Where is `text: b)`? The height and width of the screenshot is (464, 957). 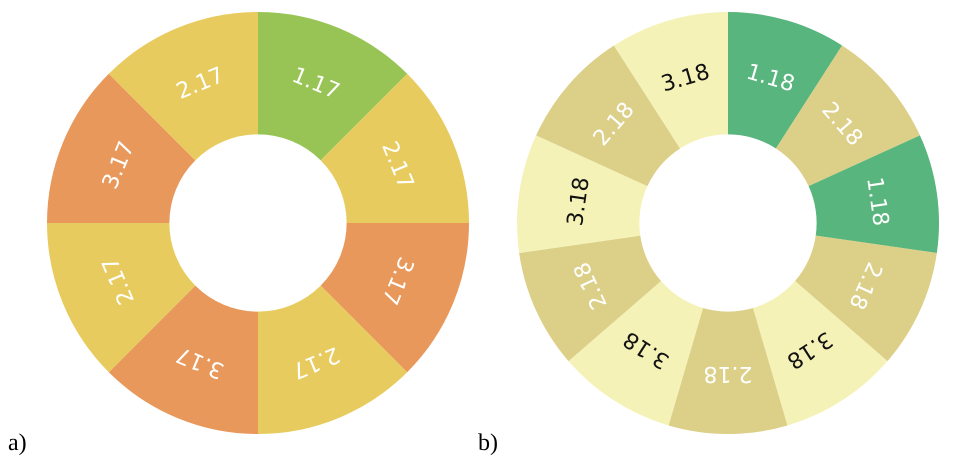 text: b) is located at coordinates (488, 443).